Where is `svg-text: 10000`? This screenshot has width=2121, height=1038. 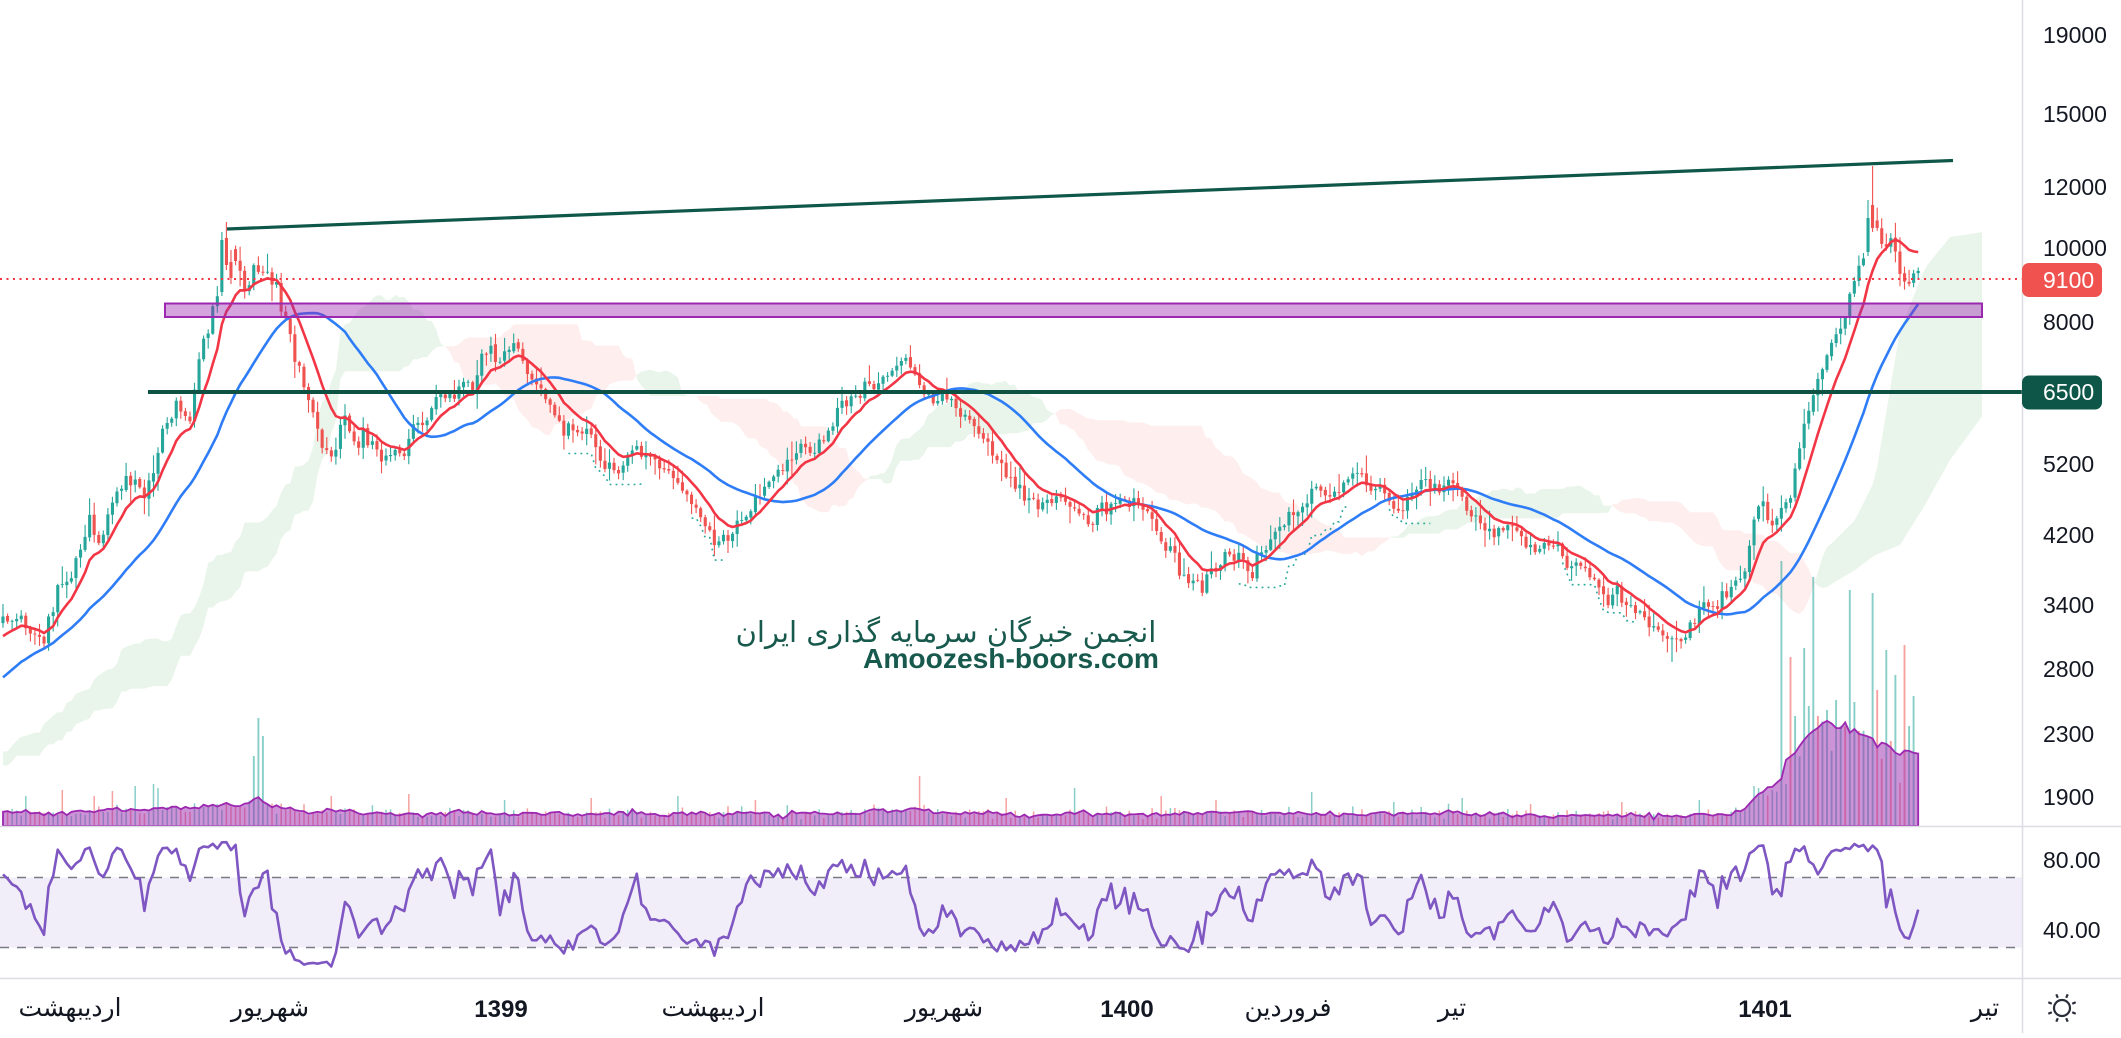
svg-text: 10000 is located at coordinates (2075, 248).